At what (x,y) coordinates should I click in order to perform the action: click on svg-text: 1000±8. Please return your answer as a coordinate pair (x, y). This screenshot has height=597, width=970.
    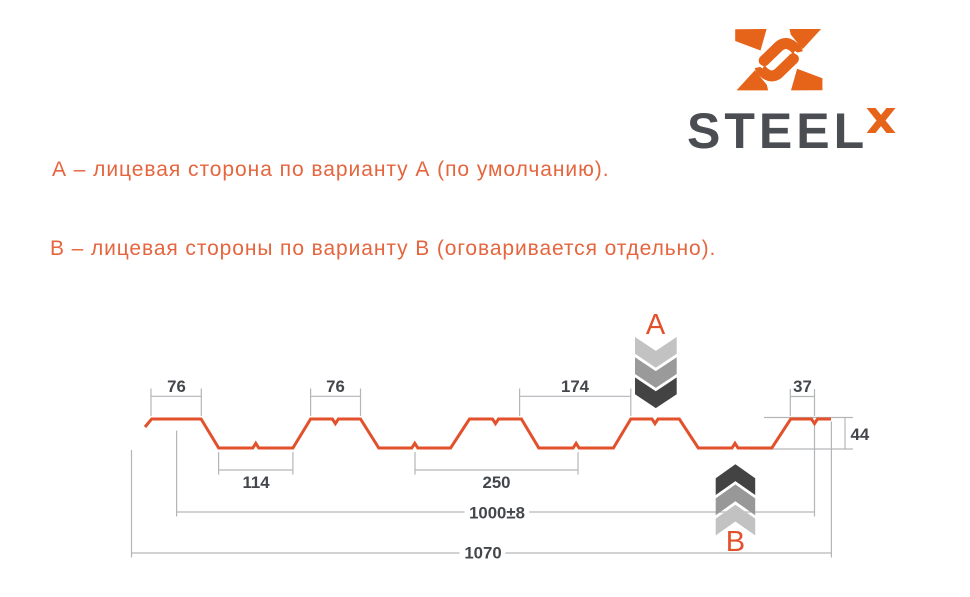
    Looking at the image, I should click on (497, 513).